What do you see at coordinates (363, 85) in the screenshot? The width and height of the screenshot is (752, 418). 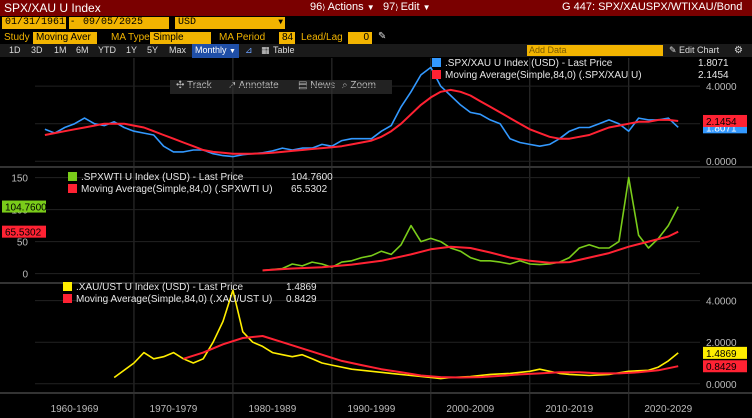 I see `zoom-label: Zoom` at bounding box center [363, 85].